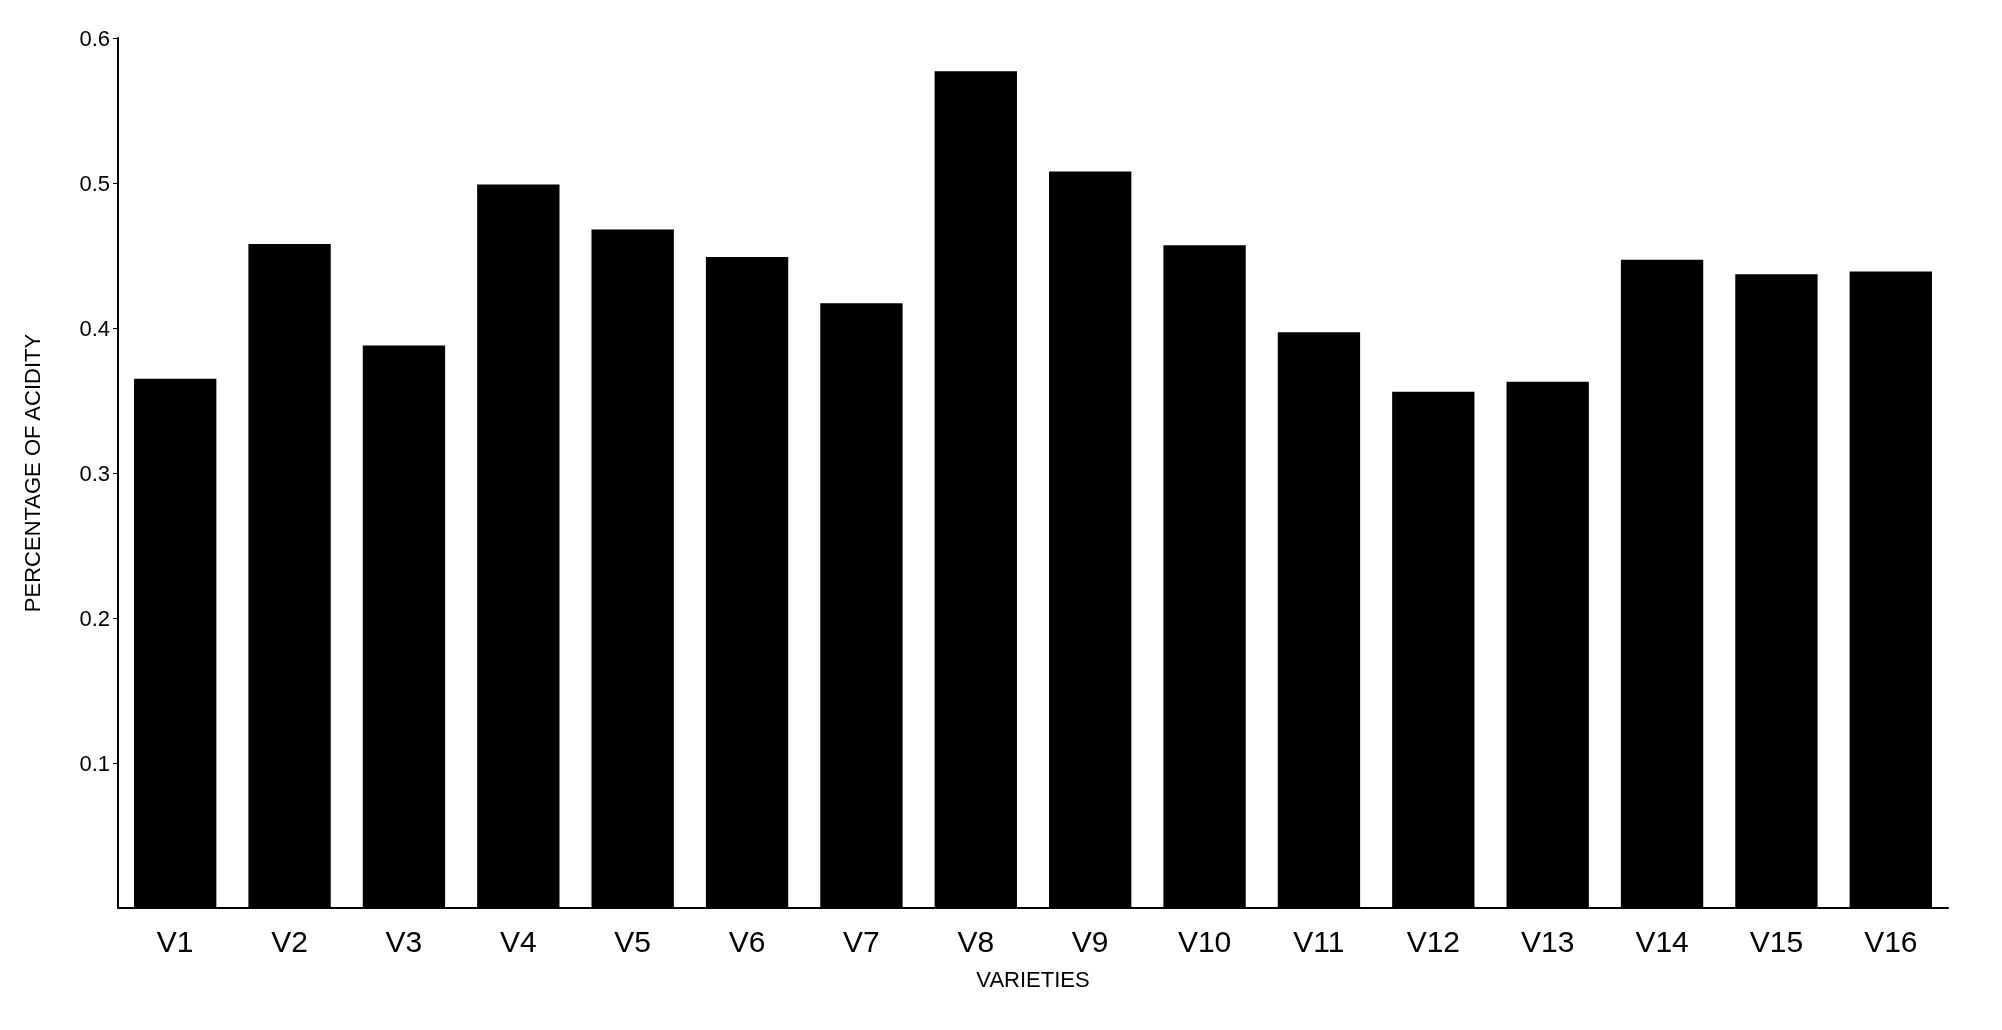 The image size is (2002, 1030). What do you see at coordinates (1090, 941) in the screenshot?
I see `x-tick-label: V9` at bounding box center [1090, 941].